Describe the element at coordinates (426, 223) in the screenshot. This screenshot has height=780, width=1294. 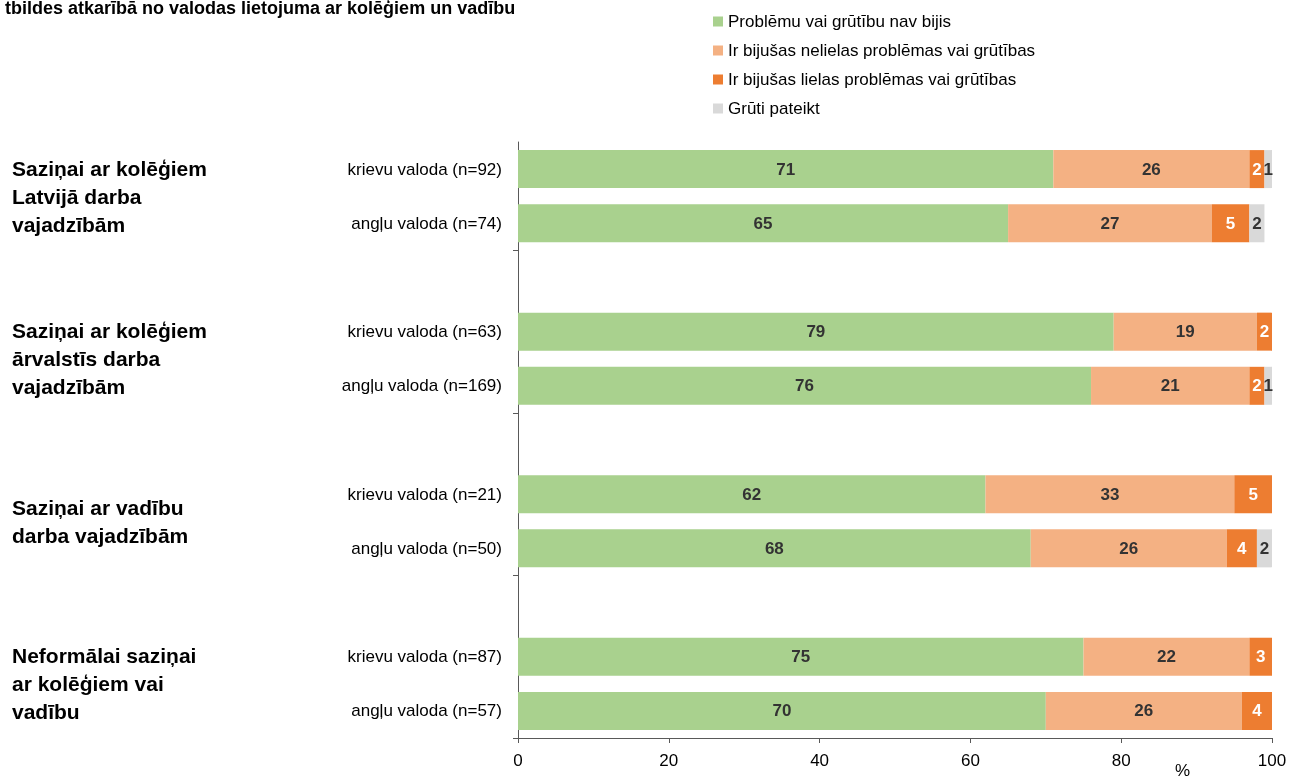
I see `y-tick-label: angļu valoda (n=74)` at that location.